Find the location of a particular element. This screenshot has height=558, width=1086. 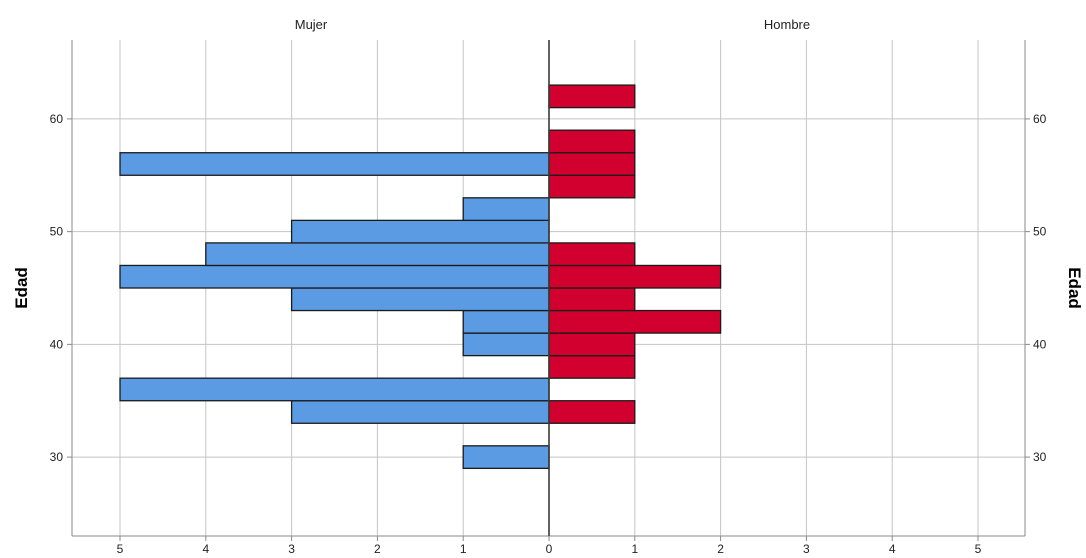

x-tick-label: 0 is located at coordinates (549, 549).